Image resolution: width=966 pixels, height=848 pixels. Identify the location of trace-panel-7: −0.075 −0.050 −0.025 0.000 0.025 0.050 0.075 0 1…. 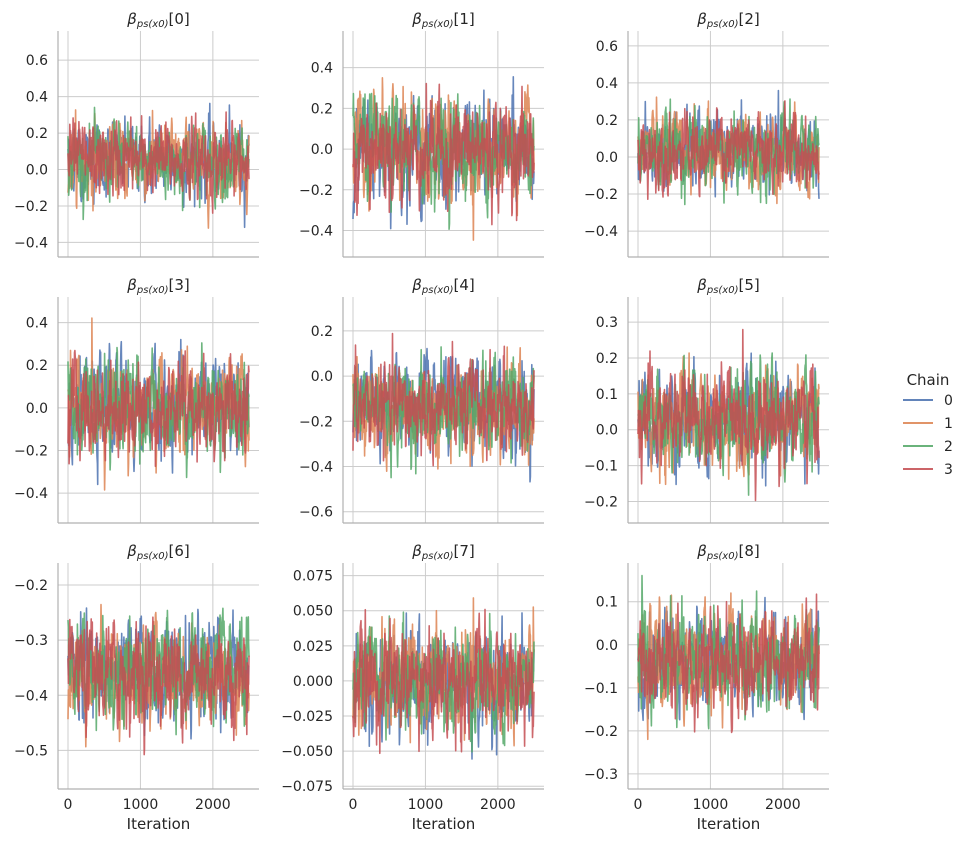
(412, 687).